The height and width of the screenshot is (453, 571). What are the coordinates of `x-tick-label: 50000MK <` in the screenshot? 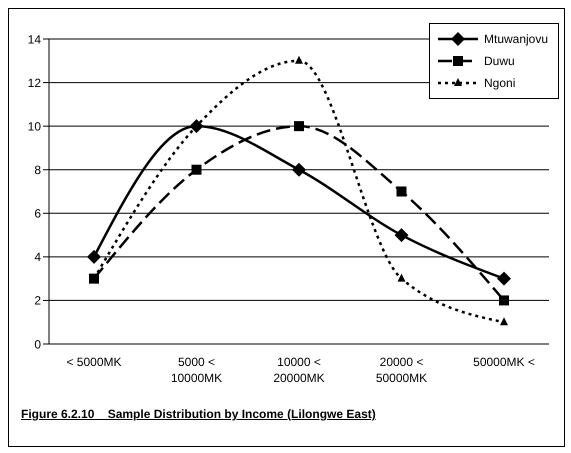 It's located at (504, 362).